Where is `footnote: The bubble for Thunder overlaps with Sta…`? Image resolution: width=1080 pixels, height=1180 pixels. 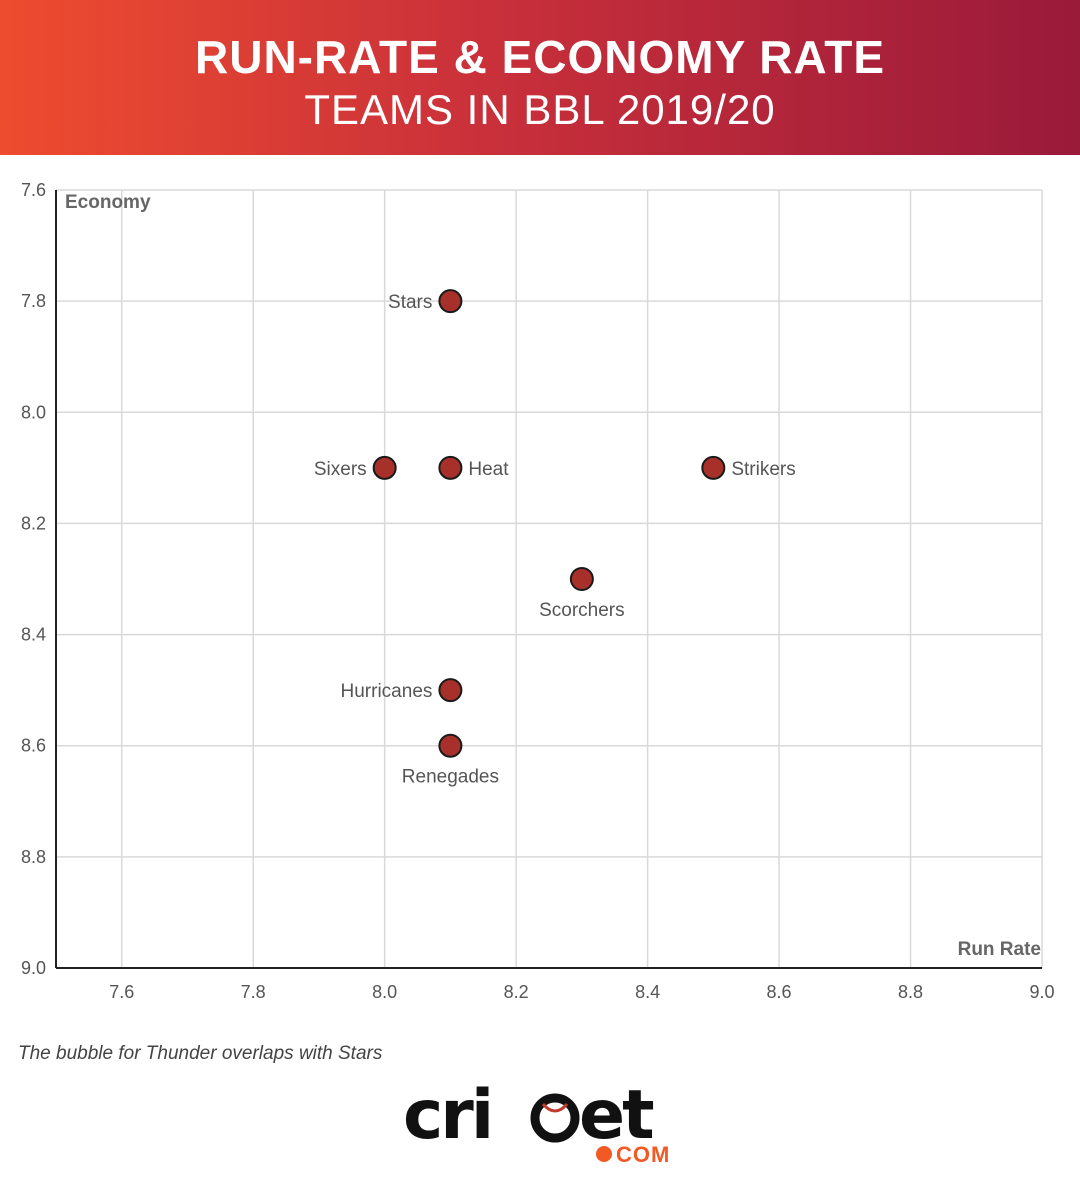
footnote: The bubble for Thunder overlaps with Sta… is located at coordinates (200, 1053).